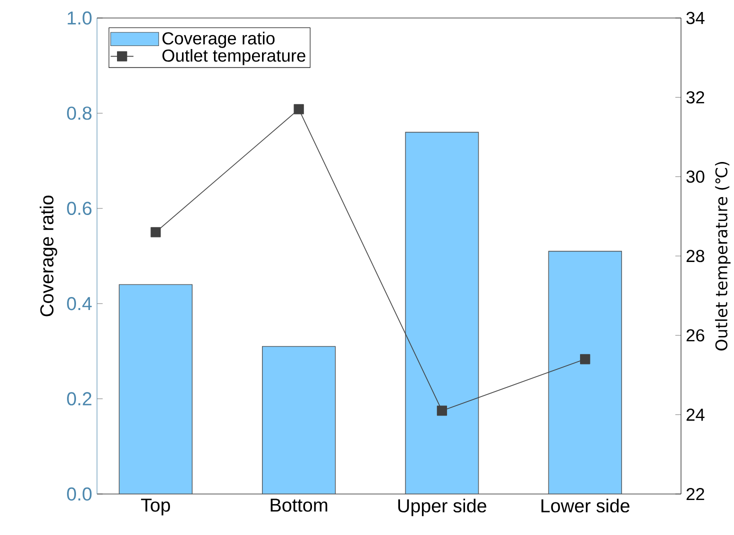 The width and height of the screenshot is (734, 535). I want to click on legend-label: Outlet temperature, so click(234, 57).